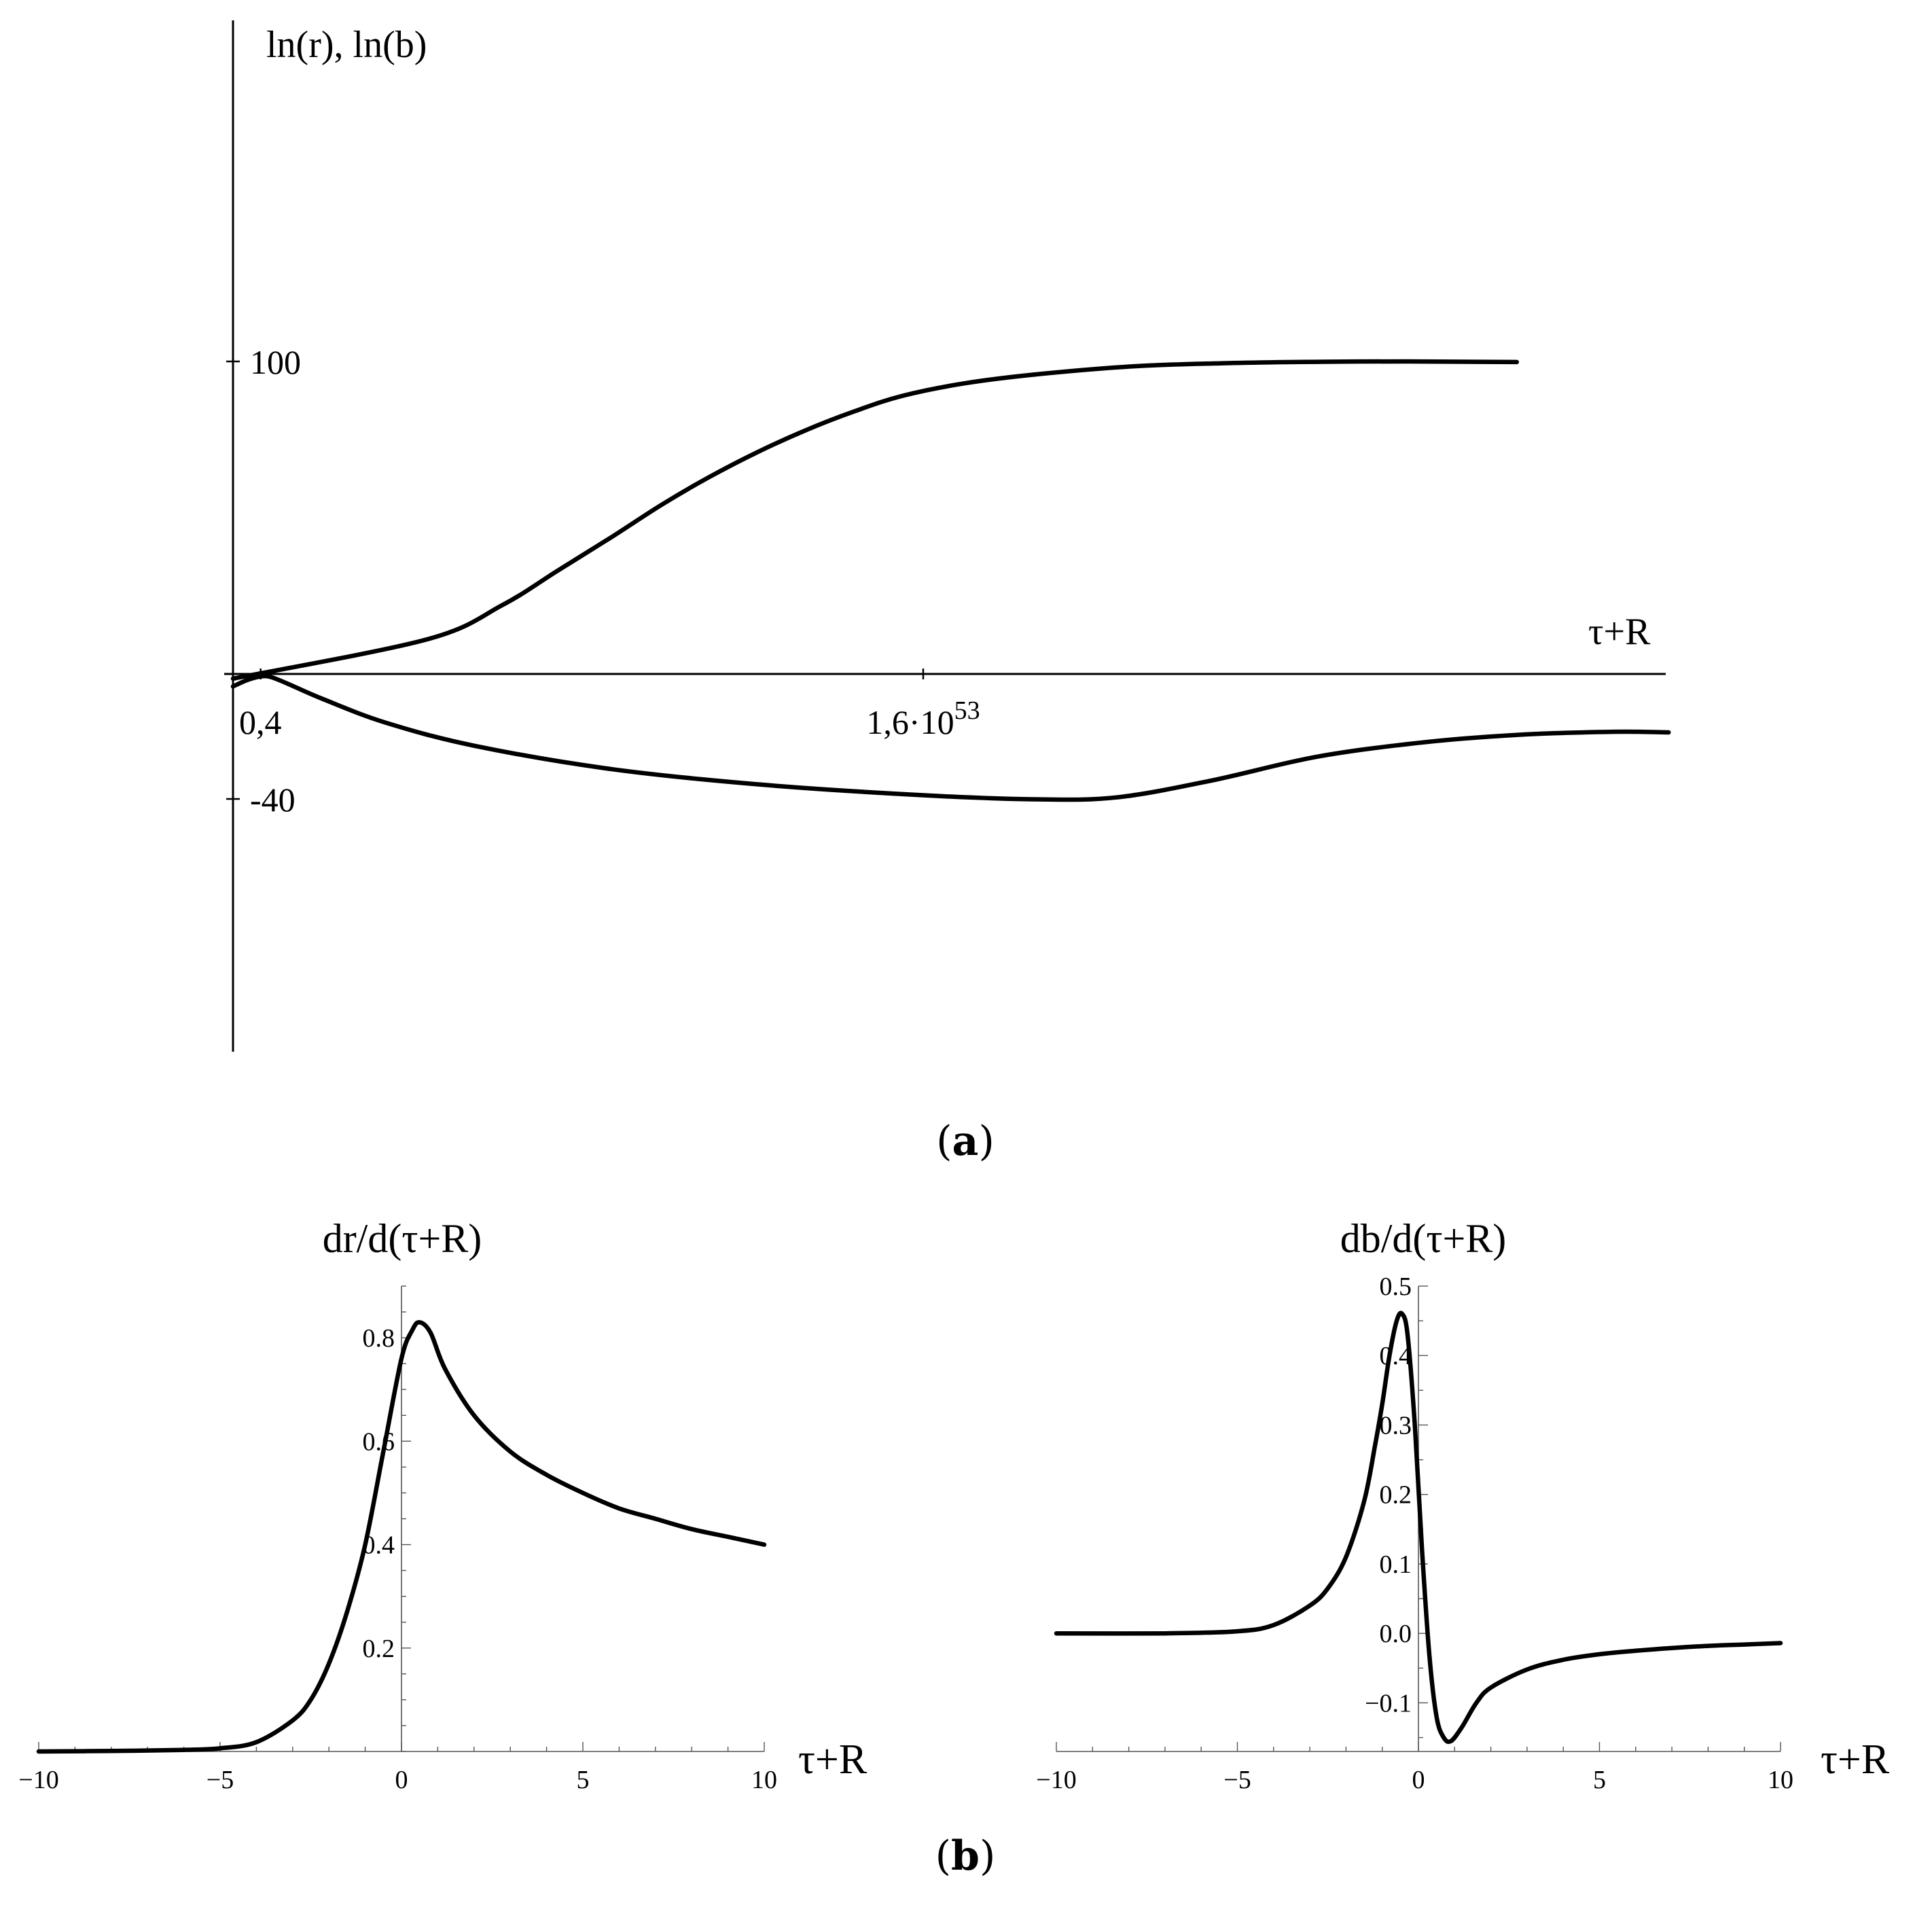  What do you see at coordinates (402, 1780) in the screenshot?
I see `panel-b-left-x-tick-label: 0` at bounding box center [402, 1780].